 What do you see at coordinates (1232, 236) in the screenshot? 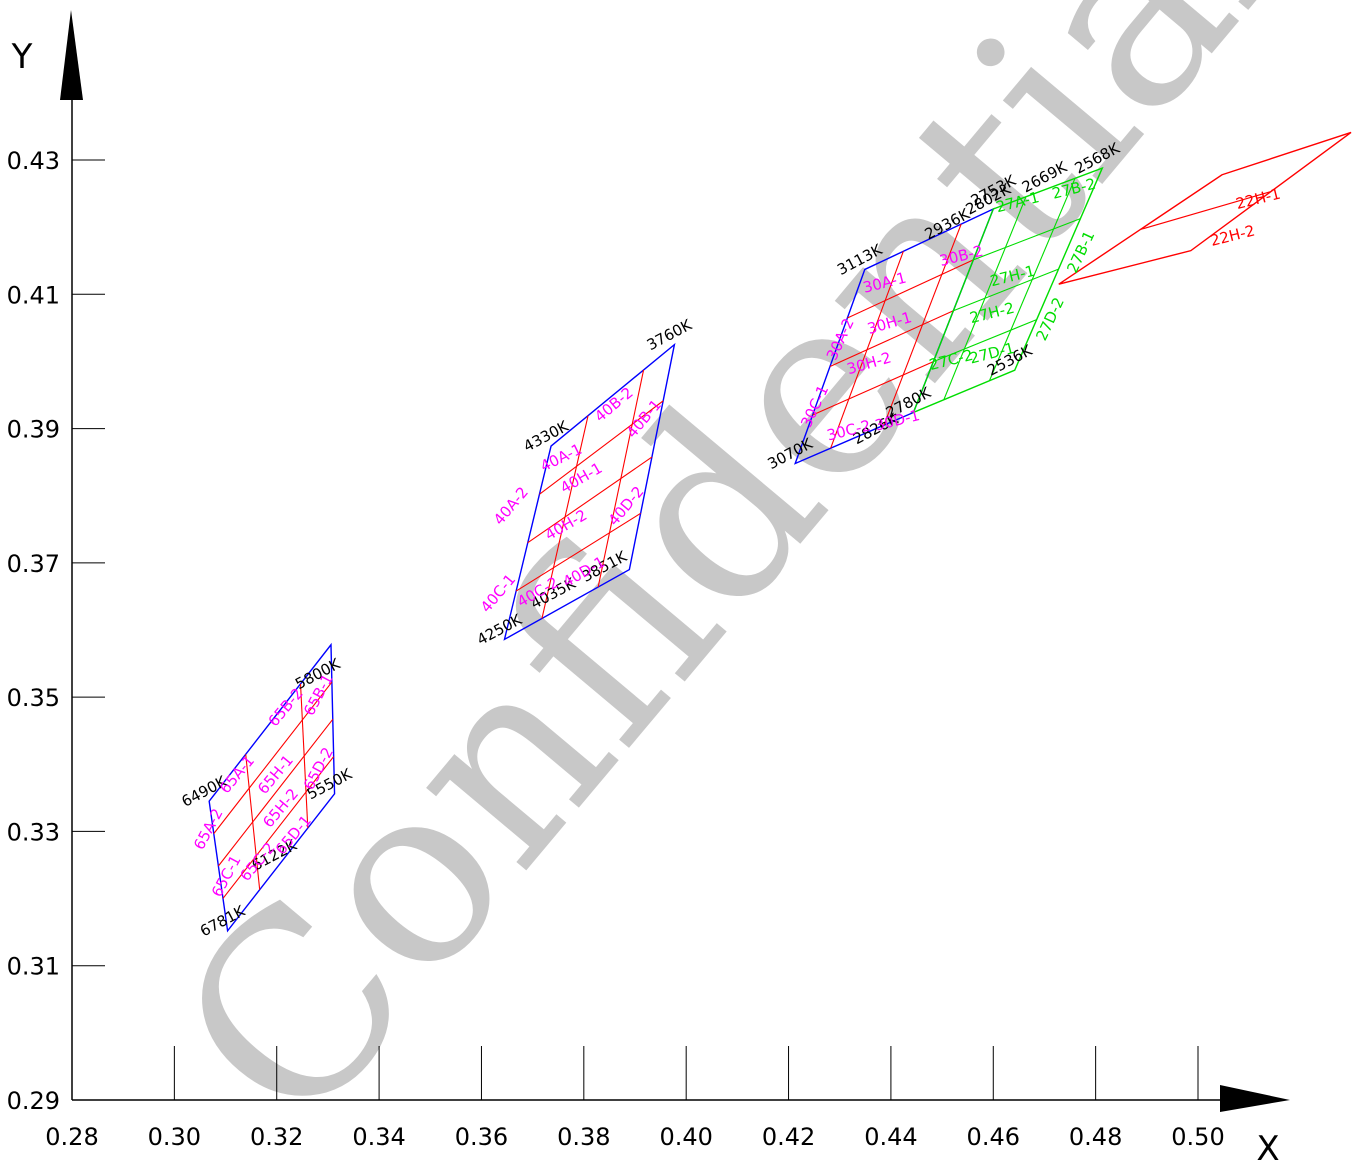
I see `bin-label: 22H-2` at bounding box center [1232, 236].